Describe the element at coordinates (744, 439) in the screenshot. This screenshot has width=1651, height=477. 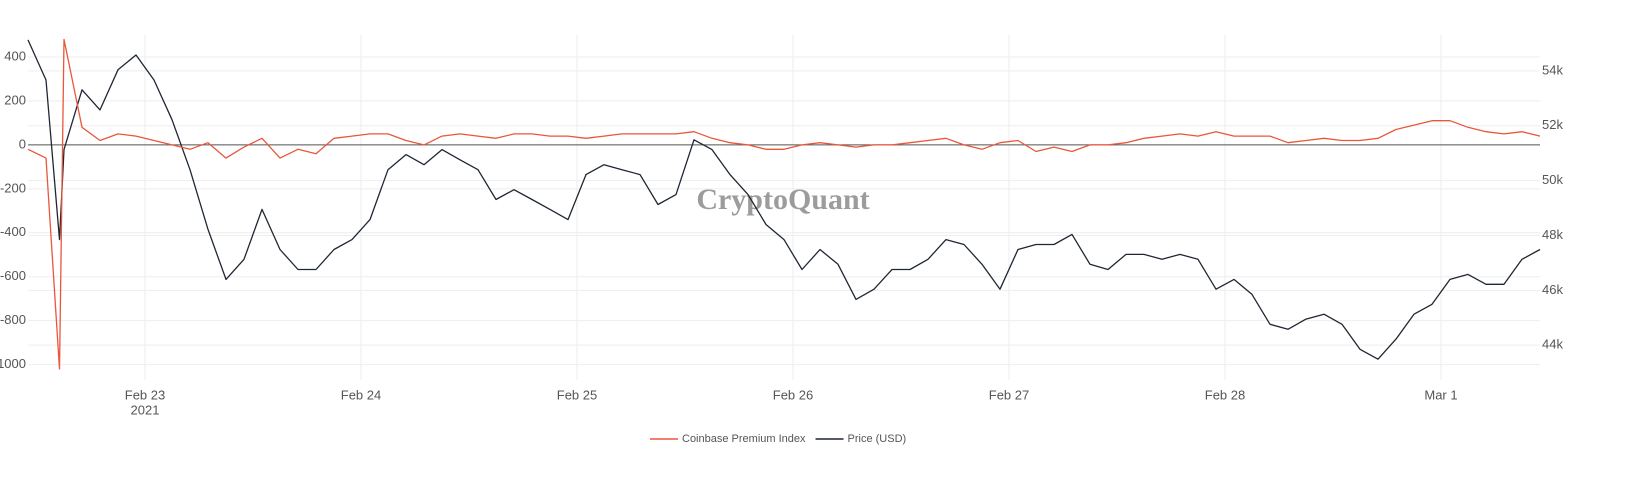
I see `legend-label: Coinbase Premium Index` at that location.